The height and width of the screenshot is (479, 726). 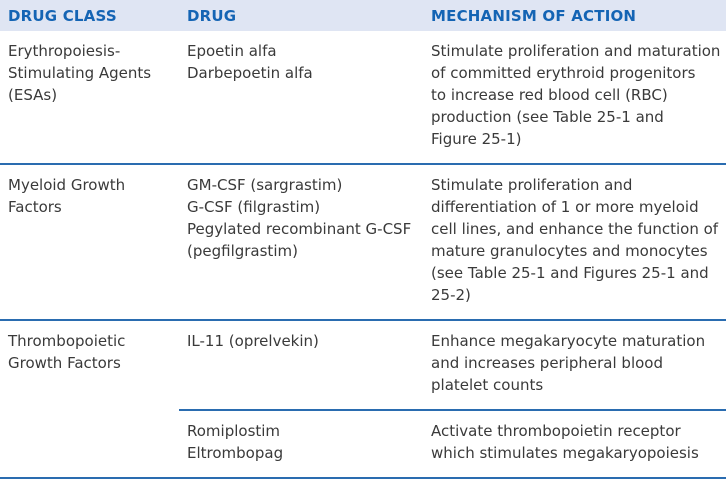 What do you see at coordinates (565, 207) in the screenshot?
I see `mechanism-line: differentiation of 1 or more myeloid` at bounding box center [565, 207].